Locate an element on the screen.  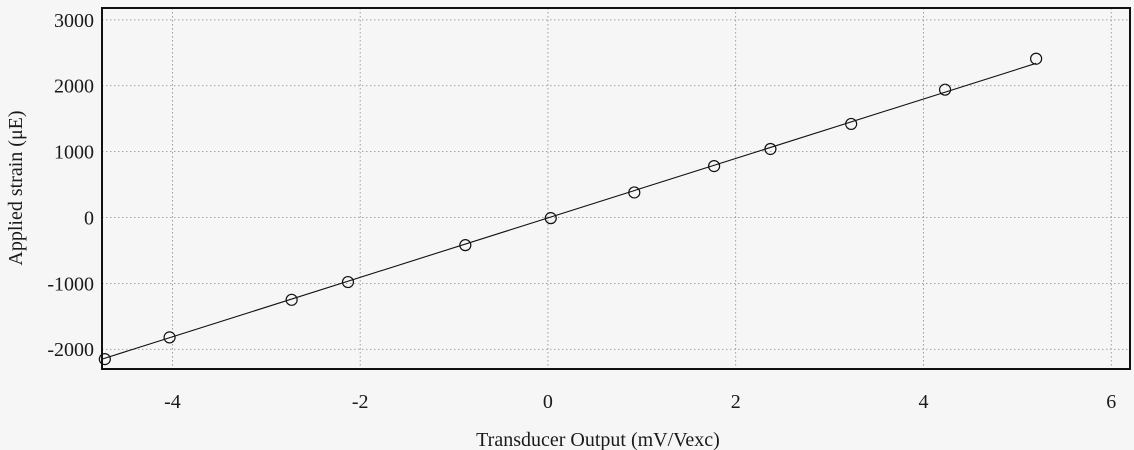
x-tick-label: -2 is located at coordinates (360, 402).